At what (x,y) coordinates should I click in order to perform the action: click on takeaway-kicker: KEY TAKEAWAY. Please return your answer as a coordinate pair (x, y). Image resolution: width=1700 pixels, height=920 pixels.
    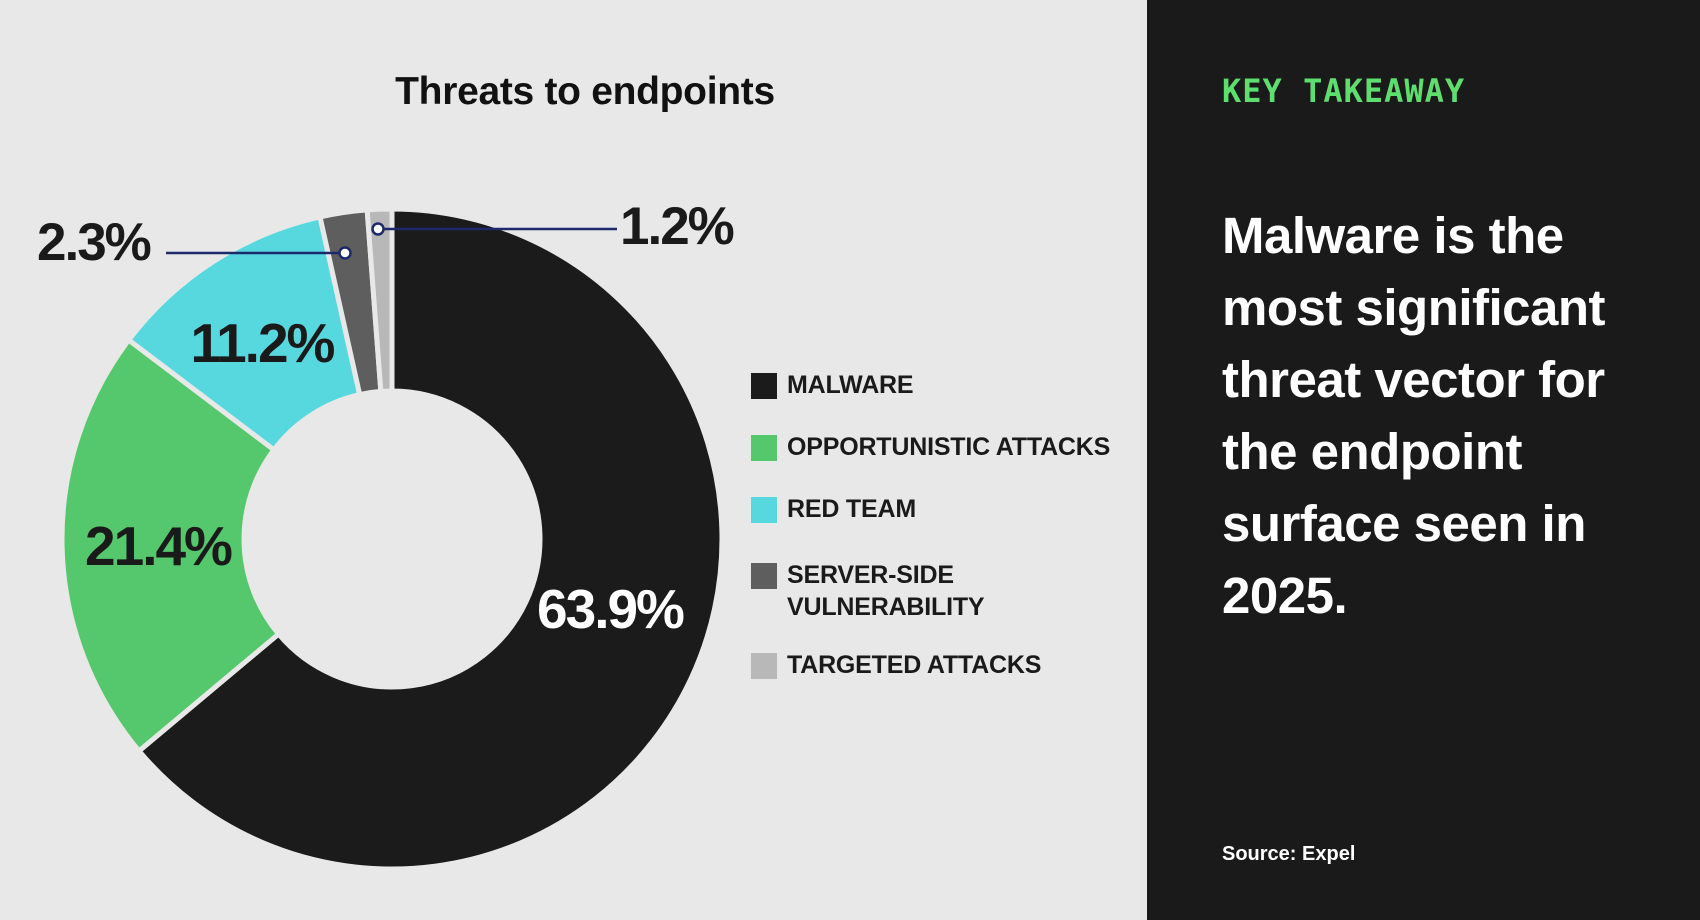
    Looking at the image, I should click on (1344, 91).